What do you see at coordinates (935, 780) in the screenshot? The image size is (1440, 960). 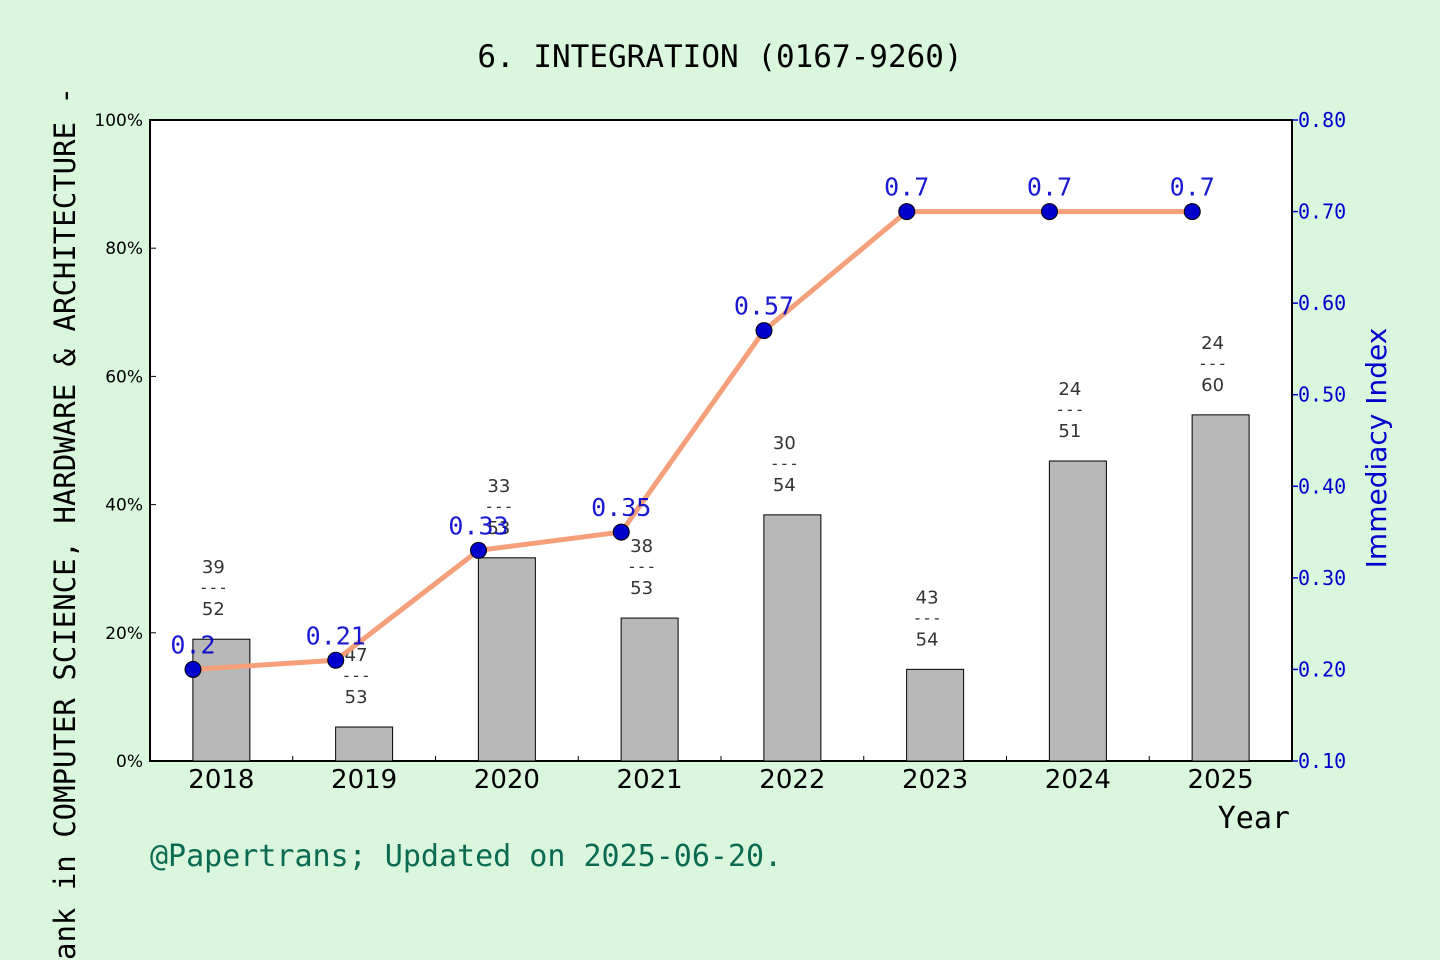 I see `x-tick-label: 2023` at bounding box center [935, 780].